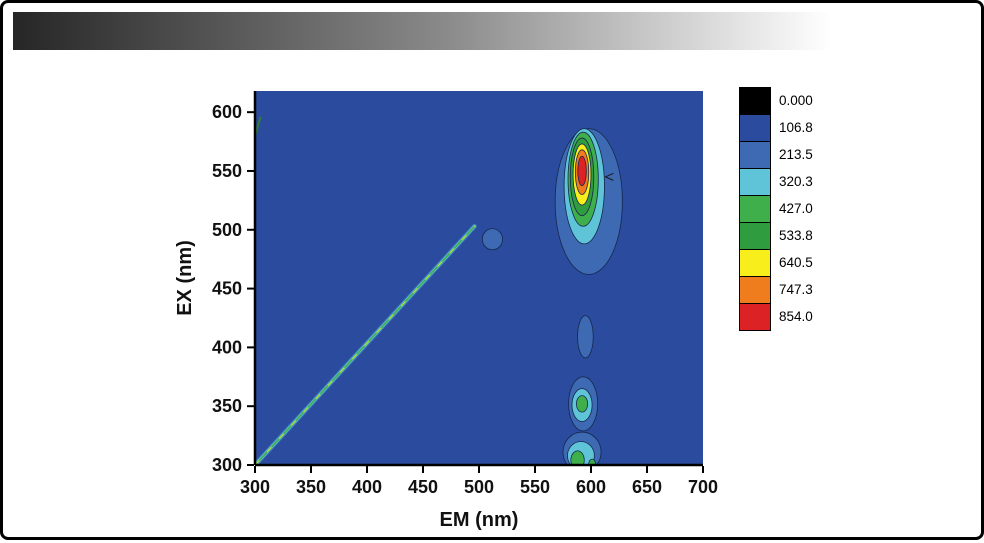 This screenshot has width=984, height=543. I want to click on y-tick-label: 300, so click(227, 465).